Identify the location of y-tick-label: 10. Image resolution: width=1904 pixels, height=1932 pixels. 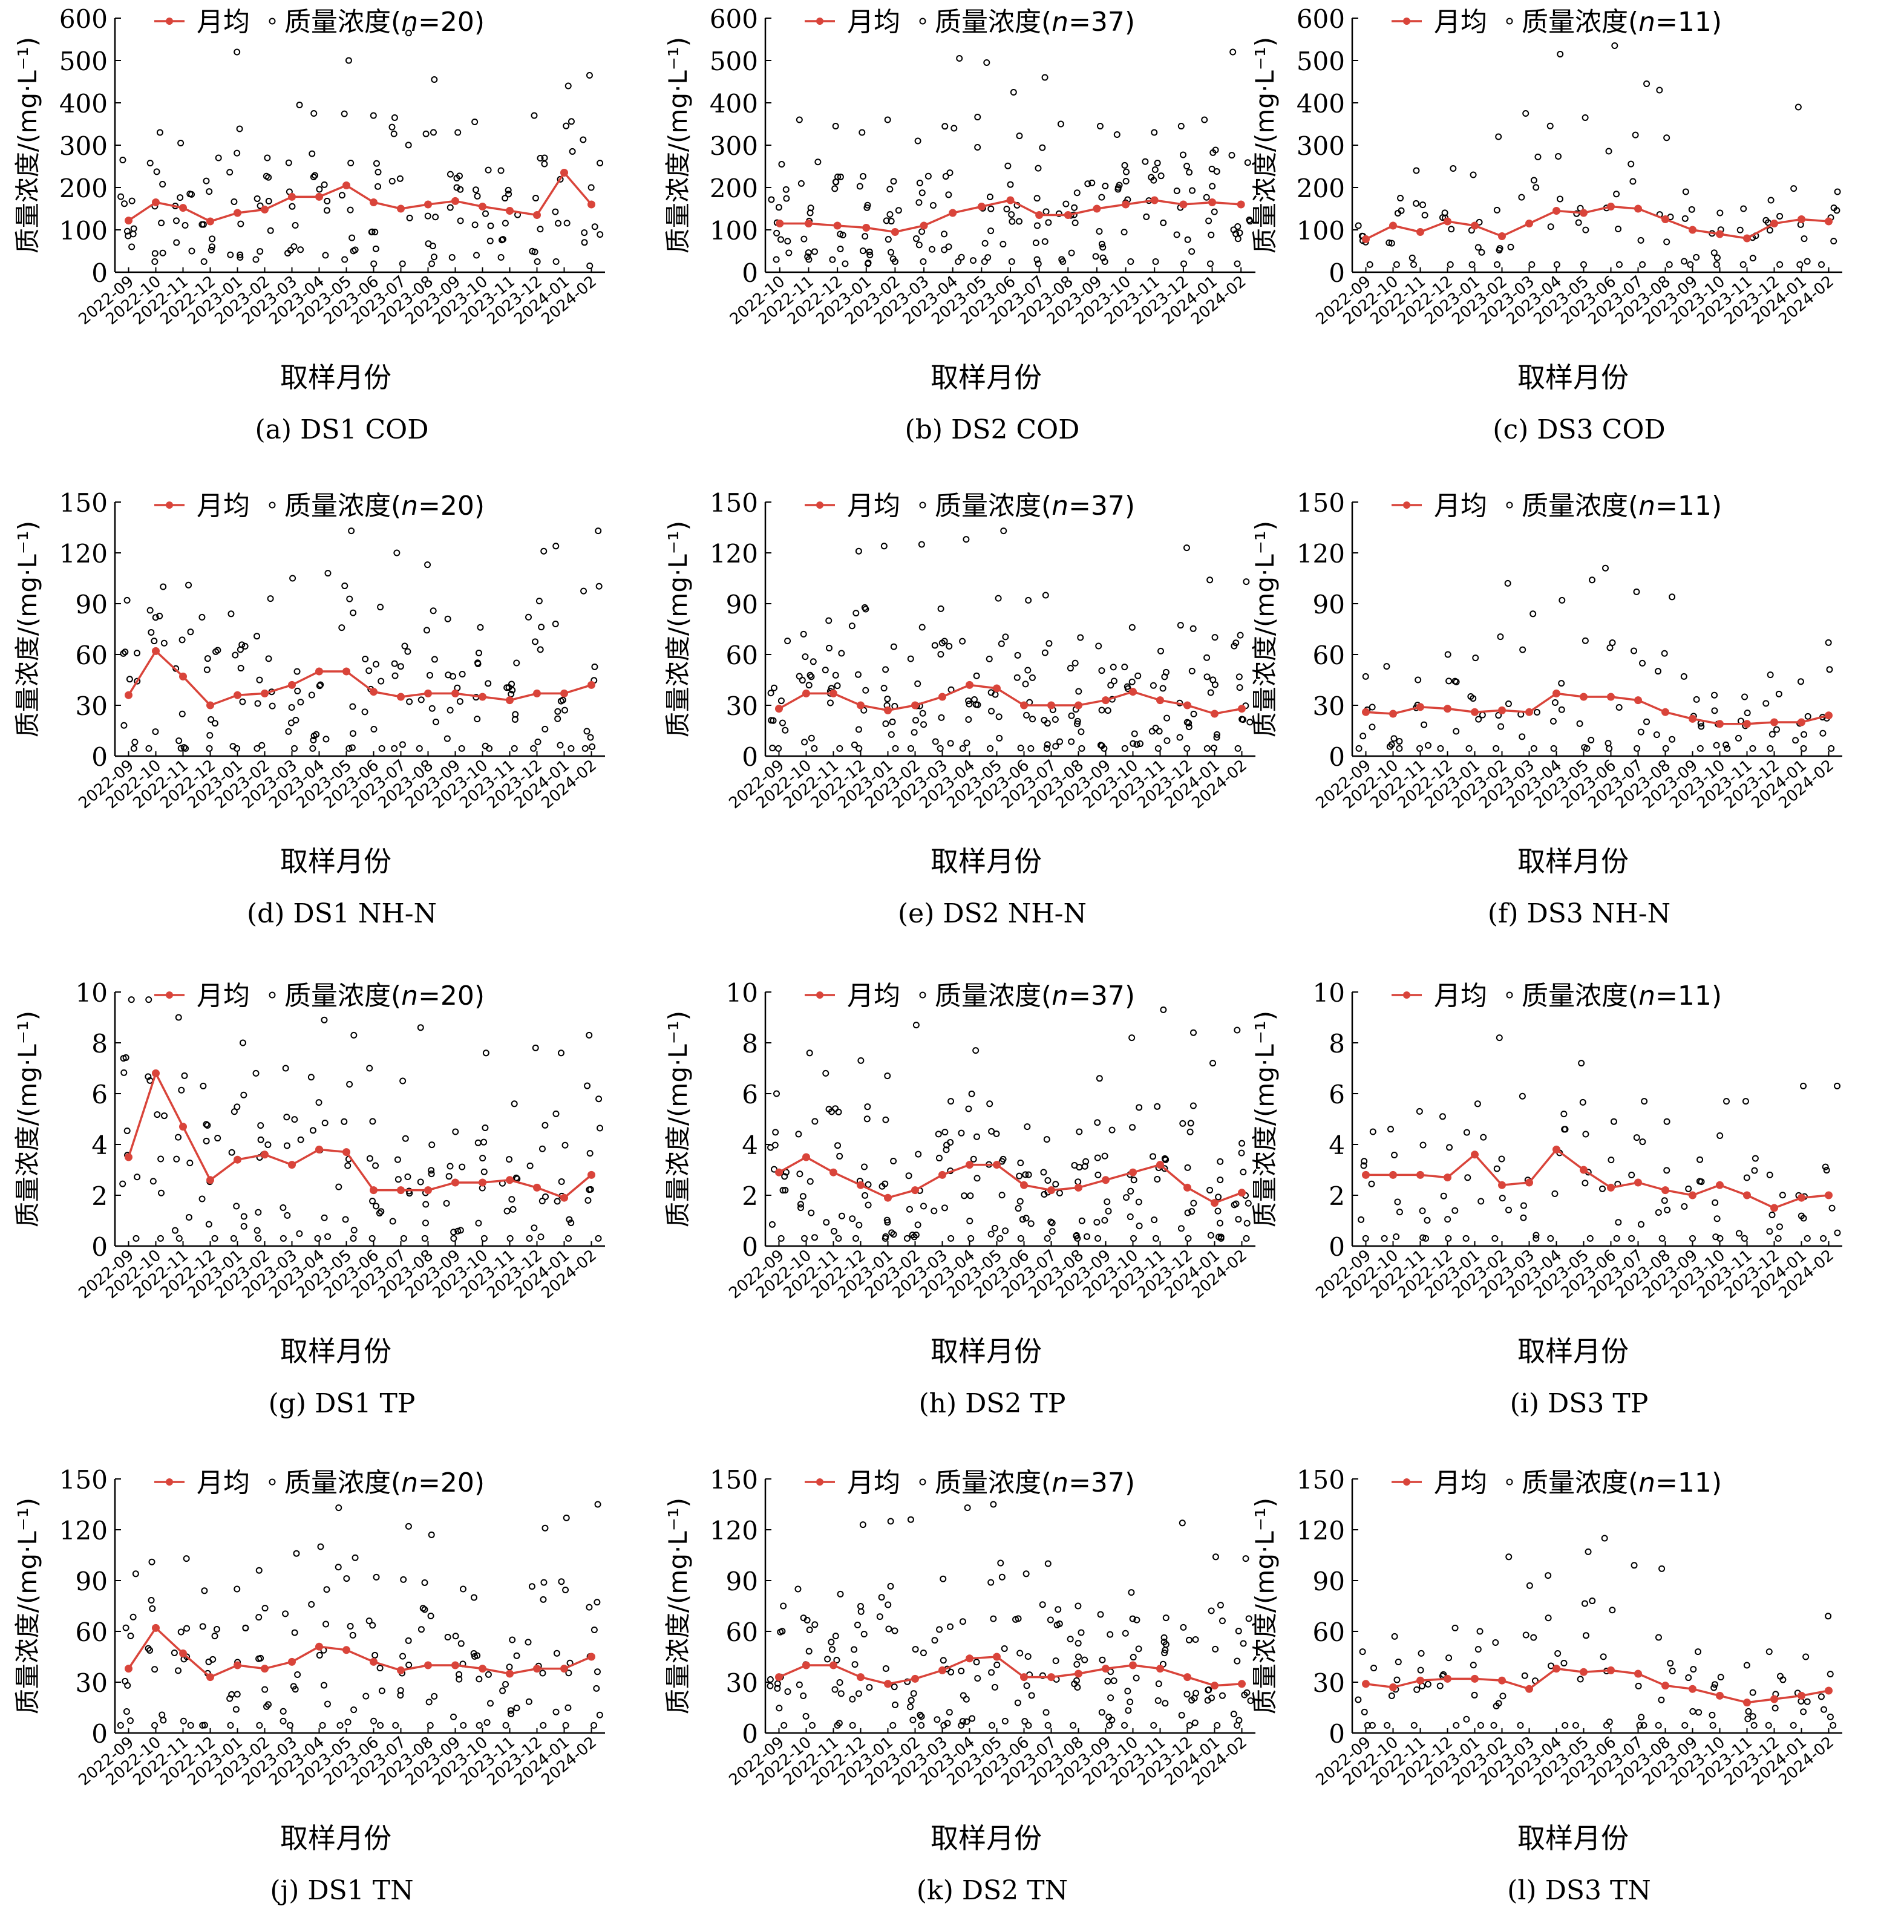
(742, 993).